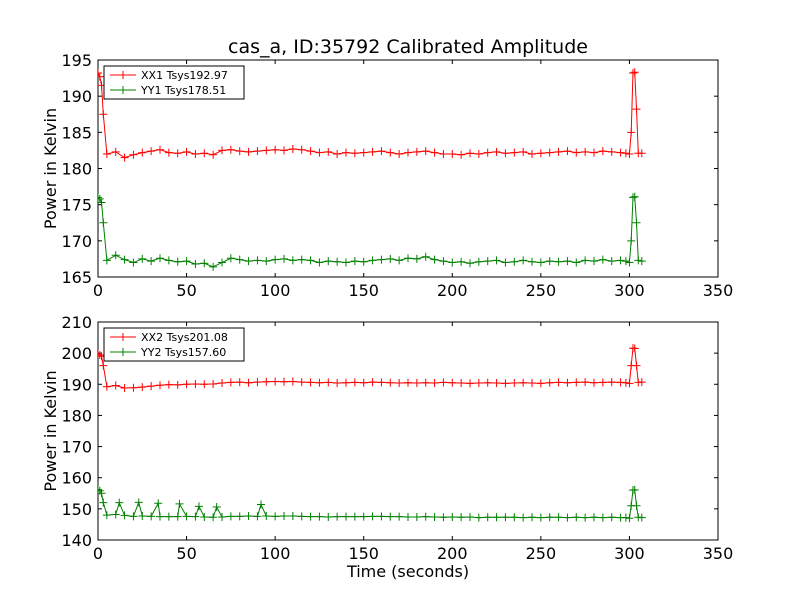 This screenshot has width=800, height=600. I want to click on top-legend-label: XX1 Tsys192.97, so click(184, 75).